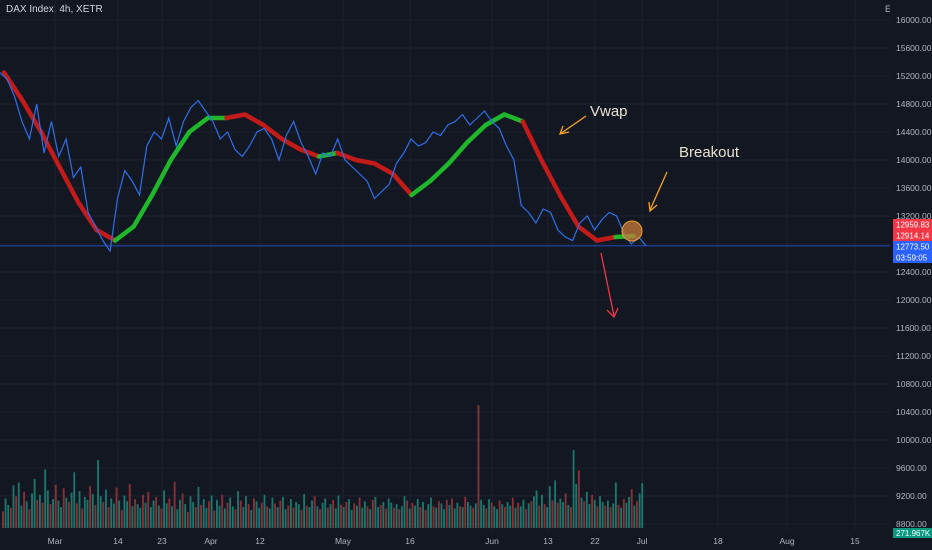 This screenshot has height=550, width=932. What do you see at coordinates (492, 541) in the screenshot?
I see `time-tick-label: Jun` at bounding box center [492, 541].